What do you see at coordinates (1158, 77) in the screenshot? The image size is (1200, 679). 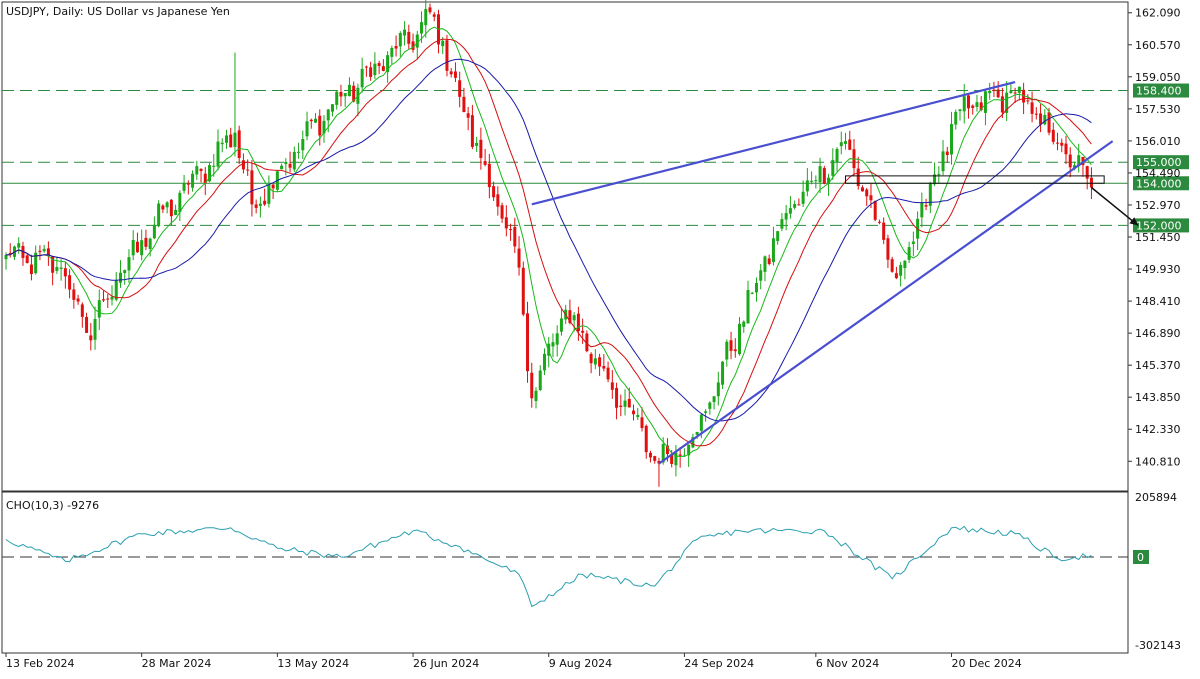 I see `price-tick-label: 159.050` at bounding box center [1158, 77].